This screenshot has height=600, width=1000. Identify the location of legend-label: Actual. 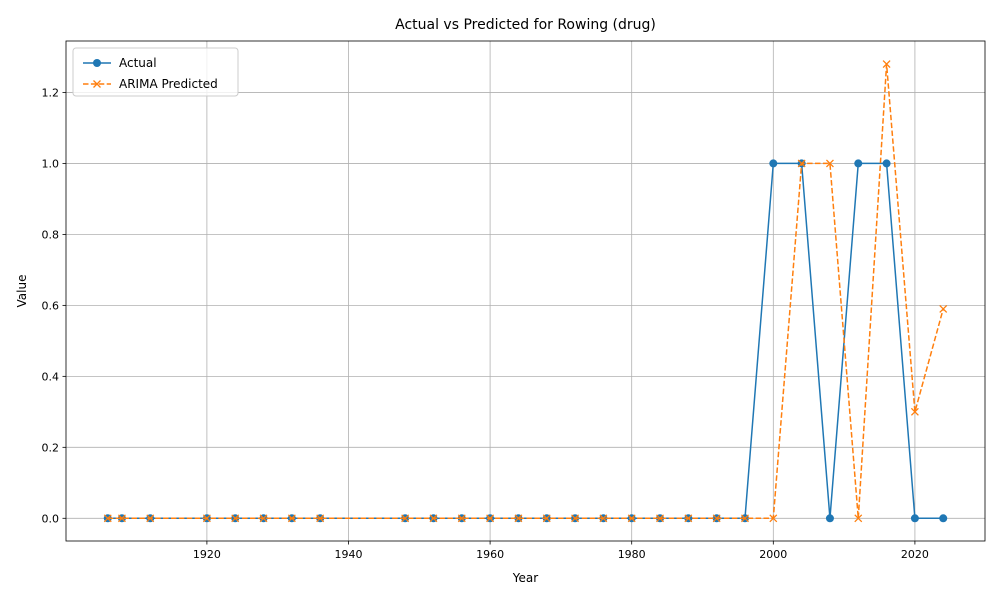
(138, 63).